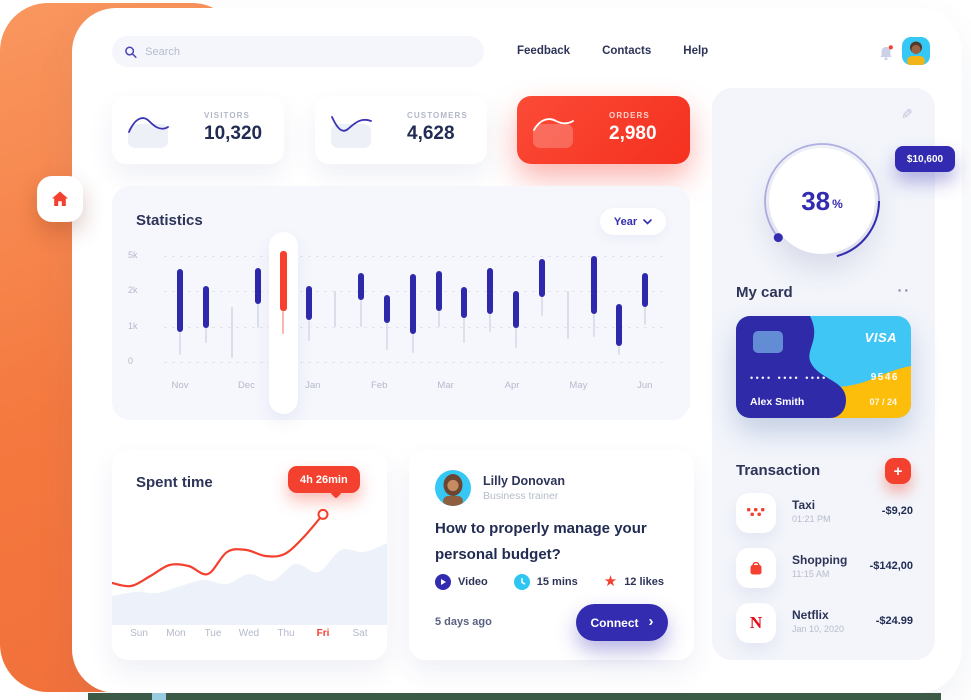 The width and height of the screenshot is (971, 700). I want to click on day-label: Tue, so click(213, 633).